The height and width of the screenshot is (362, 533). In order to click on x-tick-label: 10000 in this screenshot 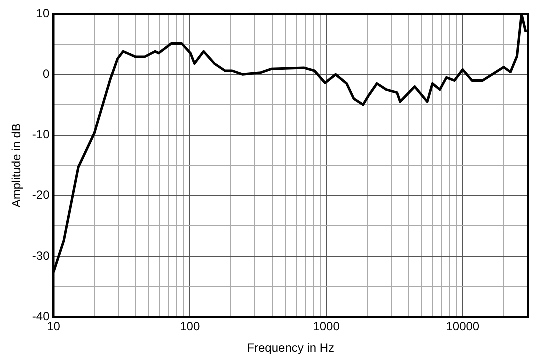, I will do `click(463, 327)`.